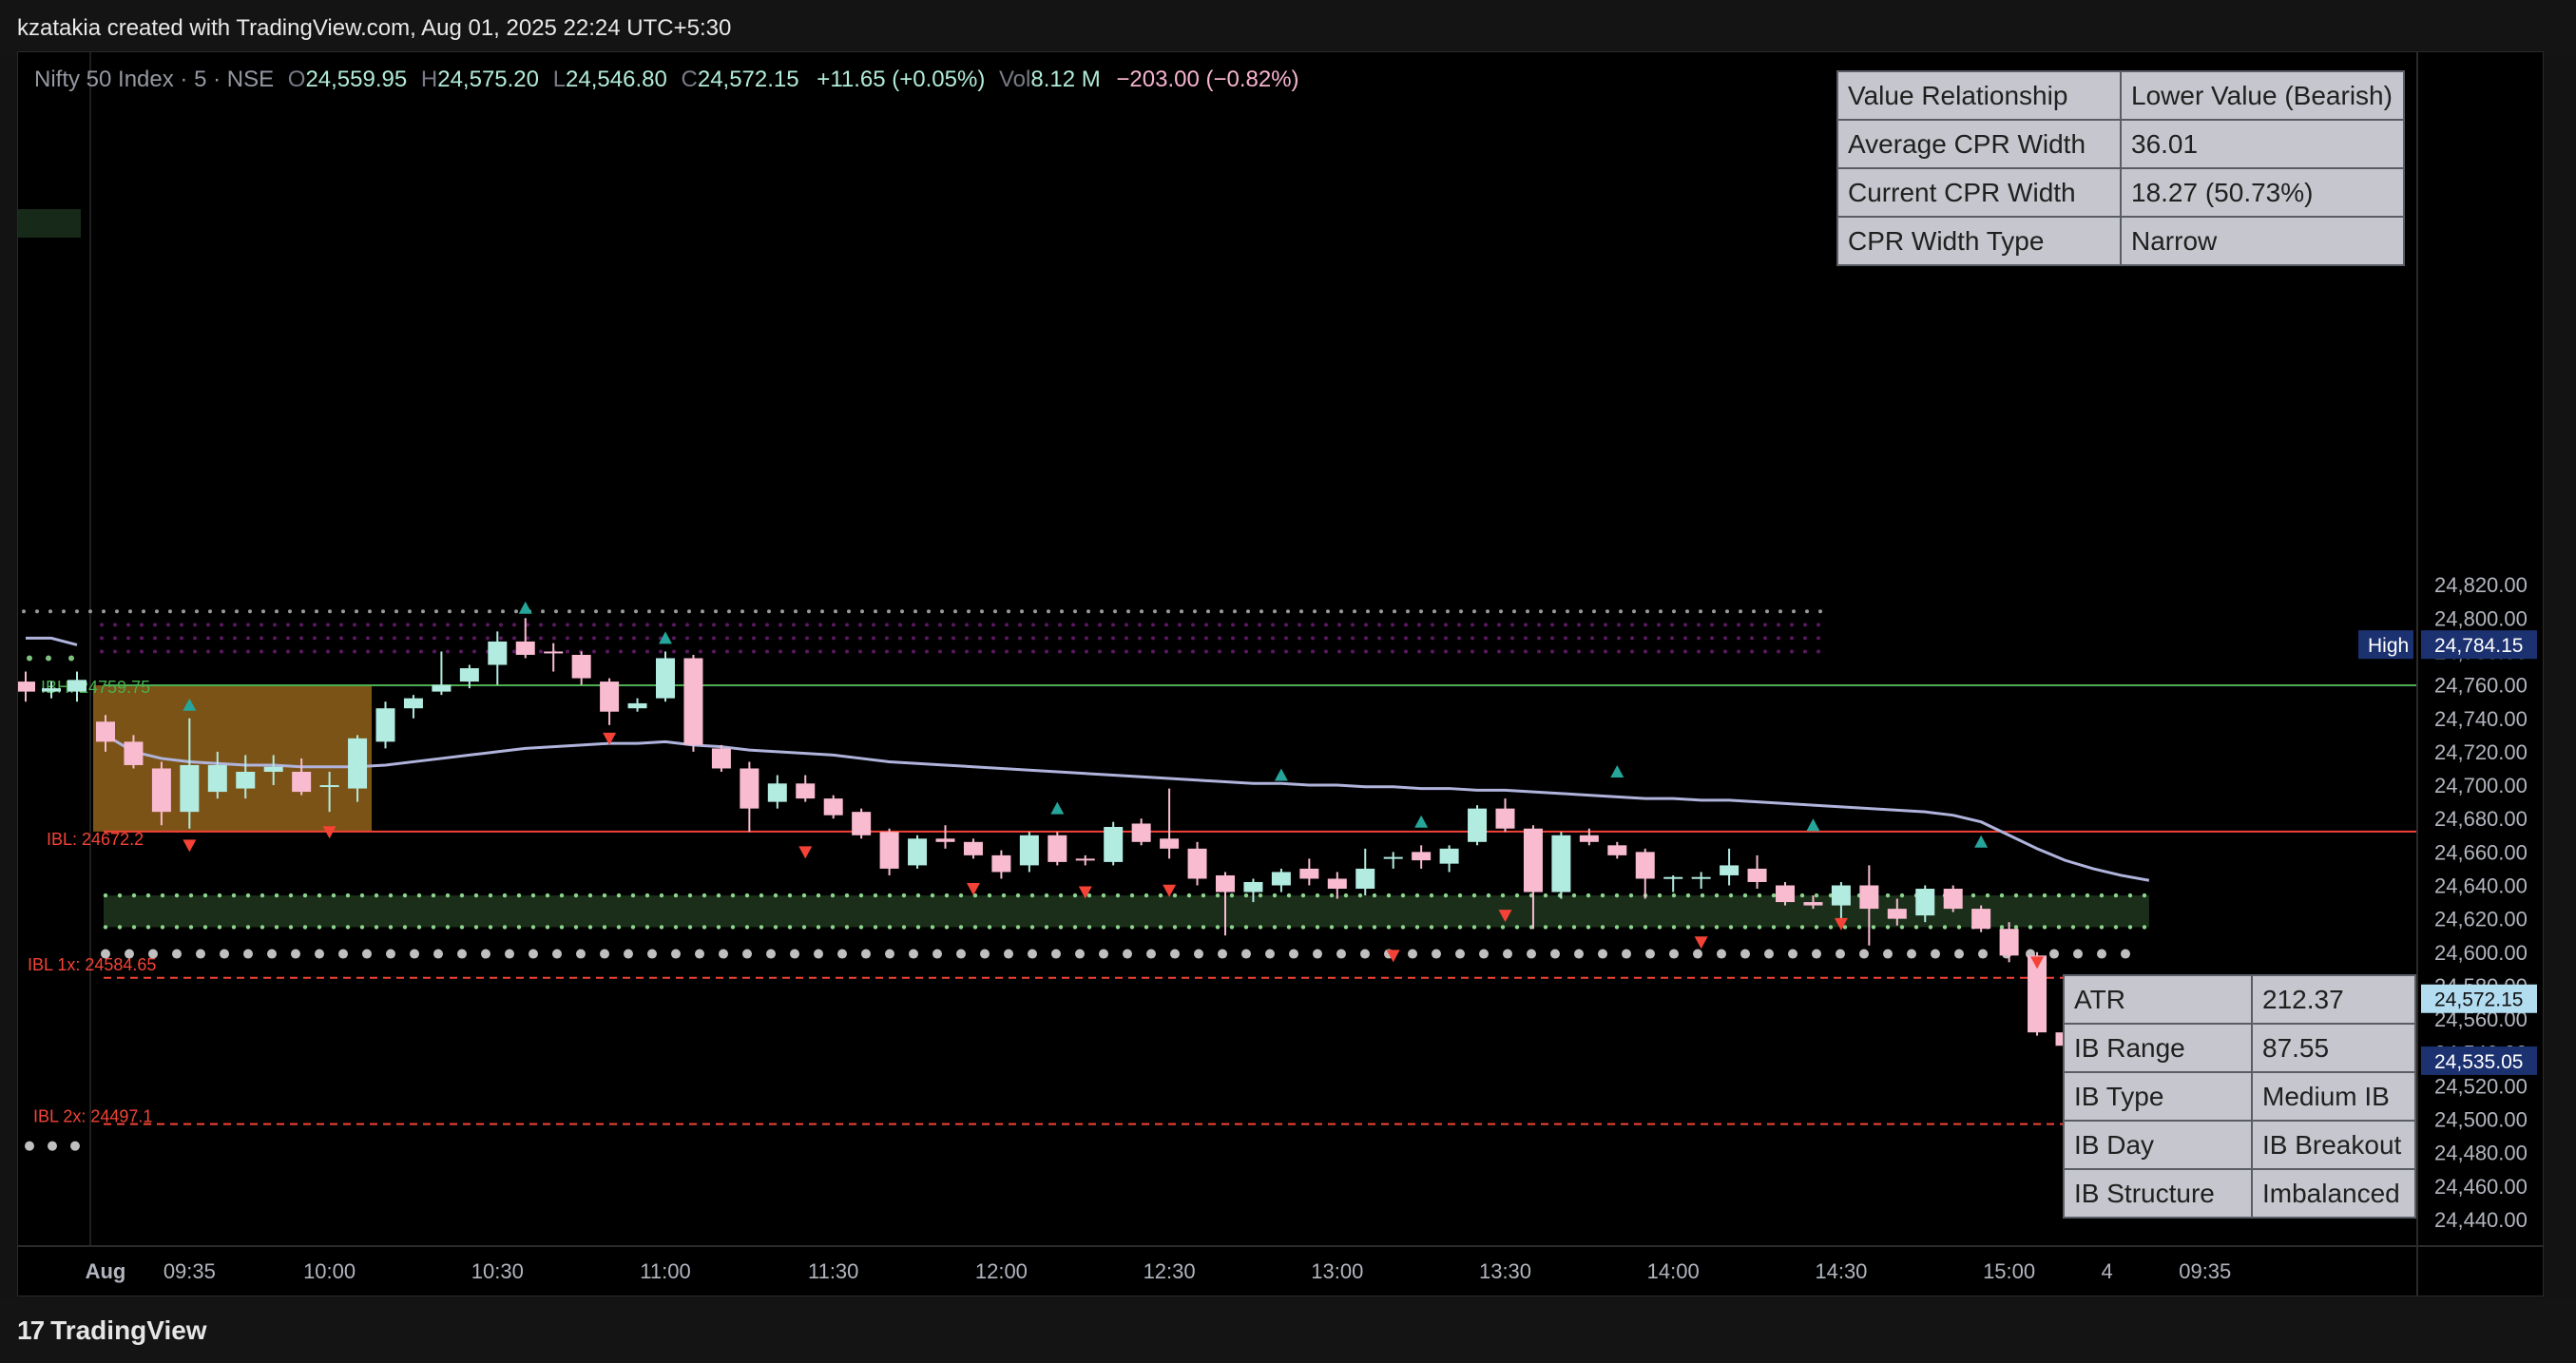 The width and height of the screenshot is (2576, 1363). Describe the element at coordinates (1701, 943) in the screenshot. I see `down-arrow-icon` at that location.